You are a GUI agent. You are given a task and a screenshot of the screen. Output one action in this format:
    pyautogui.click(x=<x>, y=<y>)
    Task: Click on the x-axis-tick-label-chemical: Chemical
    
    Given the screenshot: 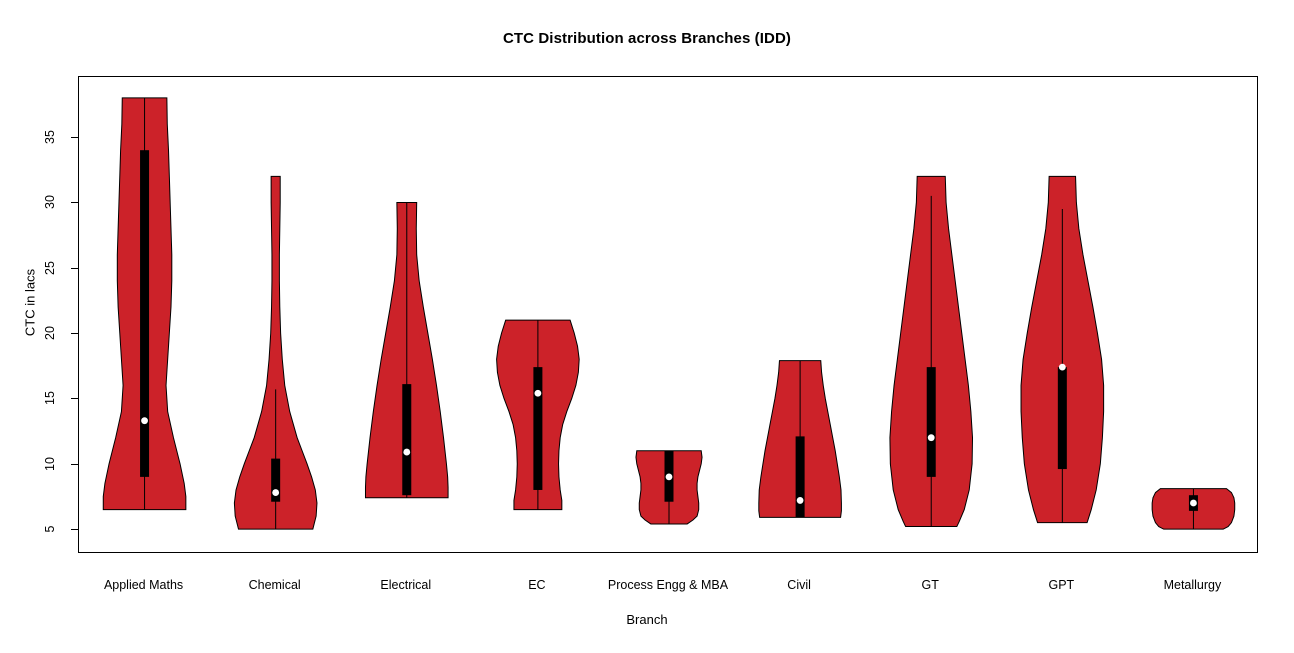 What is the action you would take?
    pyautogui.click(x=274, y=585)
    